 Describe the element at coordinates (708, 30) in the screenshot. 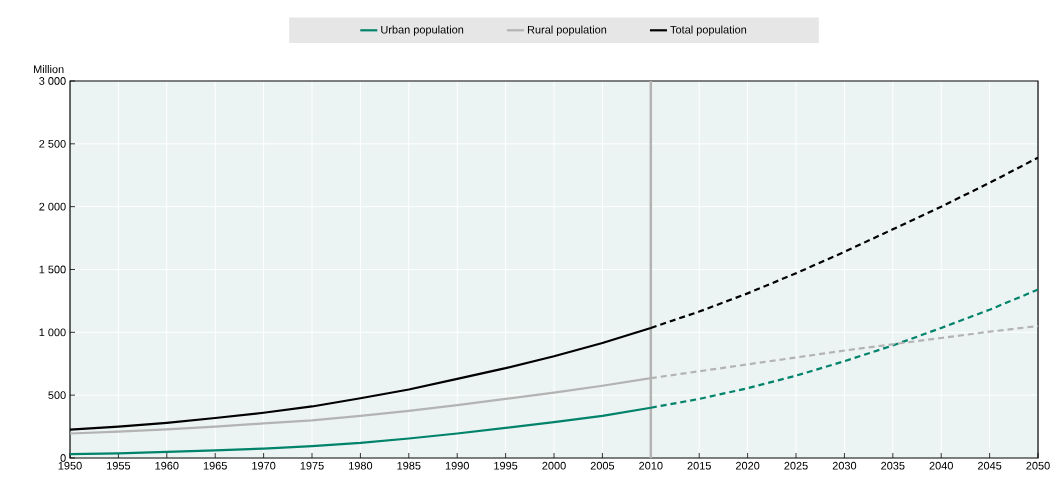

I see `legend-label: Total population` at that location.